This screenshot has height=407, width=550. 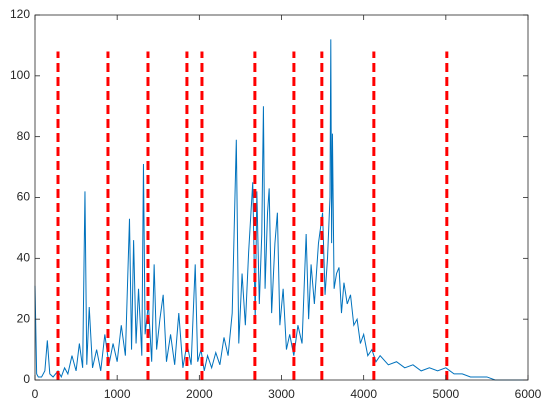 What do you see at coordinates (199, 394) in the screenshot?
I see `x-tick-label: 2000` at bounding box center [199, 394].